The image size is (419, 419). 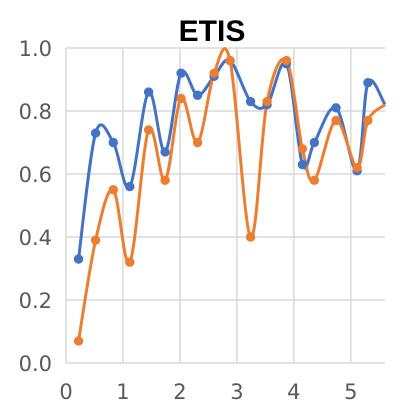 What do you see at coordinates (65, 392) in the screenshot?
I see `x-tick-label: 0` at bounding box center [65, 392].